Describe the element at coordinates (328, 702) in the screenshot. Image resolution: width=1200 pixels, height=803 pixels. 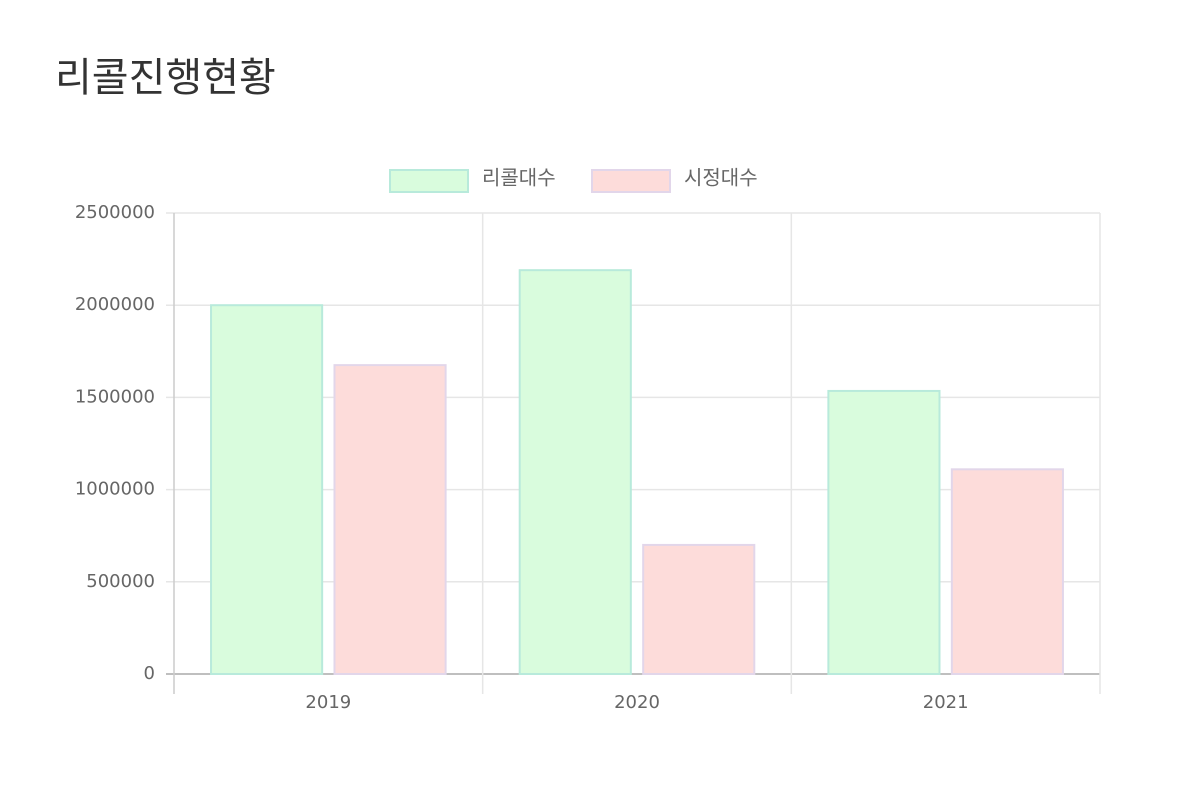
I see `x-tick-label: 2019` at that location.